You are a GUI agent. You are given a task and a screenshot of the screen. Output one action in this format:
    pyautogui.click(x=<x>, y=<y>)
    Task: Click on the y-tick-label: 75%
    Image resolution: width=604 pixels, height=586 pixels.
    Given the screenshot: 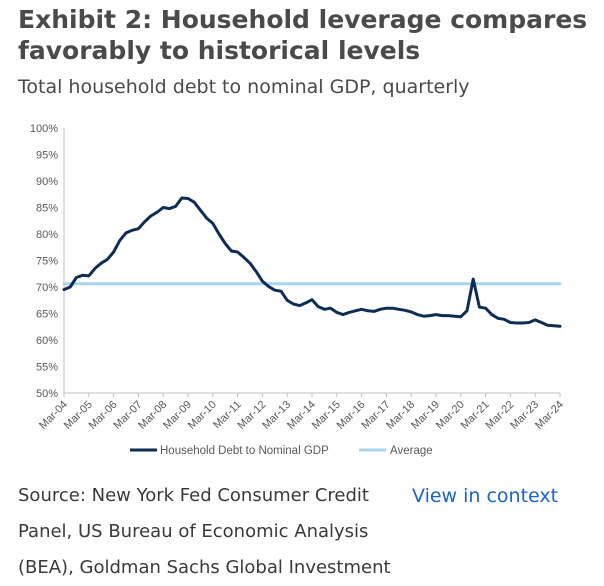 What is the action you would take?
    pyautogui.click(x=47, y=262)
    